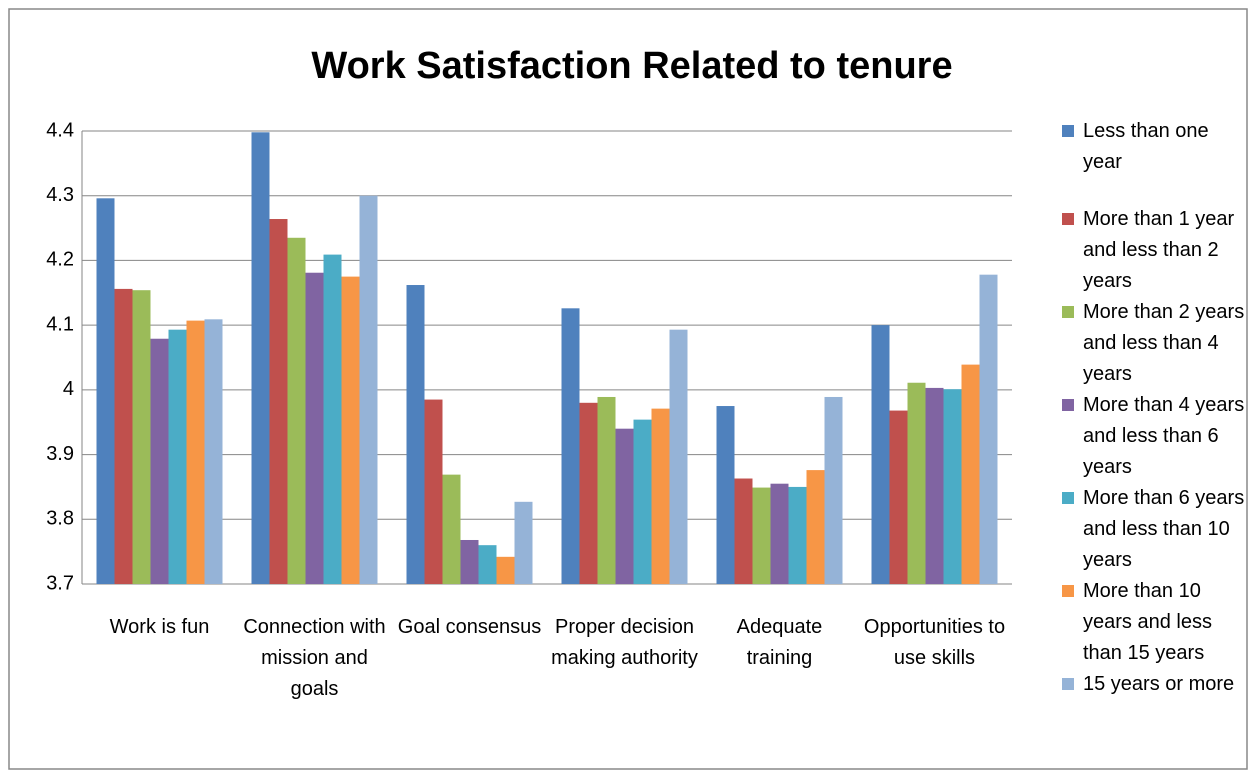  I want to click on x-tick-label: Work is fun, so click(159, 627).